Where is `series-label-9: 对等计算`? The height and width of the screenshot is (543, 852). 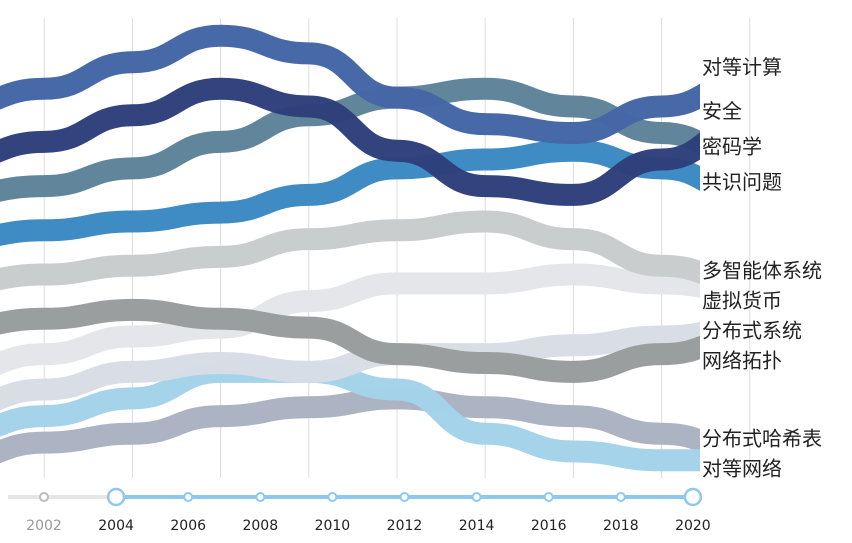
series-label-9: 对等计算 is located at coordinates (742, 67).